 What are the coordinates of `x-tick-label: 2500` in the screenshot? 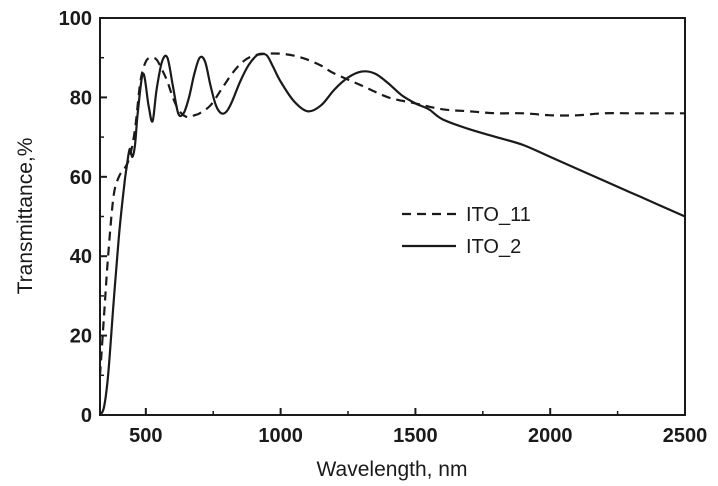 It's located at (685, 436).